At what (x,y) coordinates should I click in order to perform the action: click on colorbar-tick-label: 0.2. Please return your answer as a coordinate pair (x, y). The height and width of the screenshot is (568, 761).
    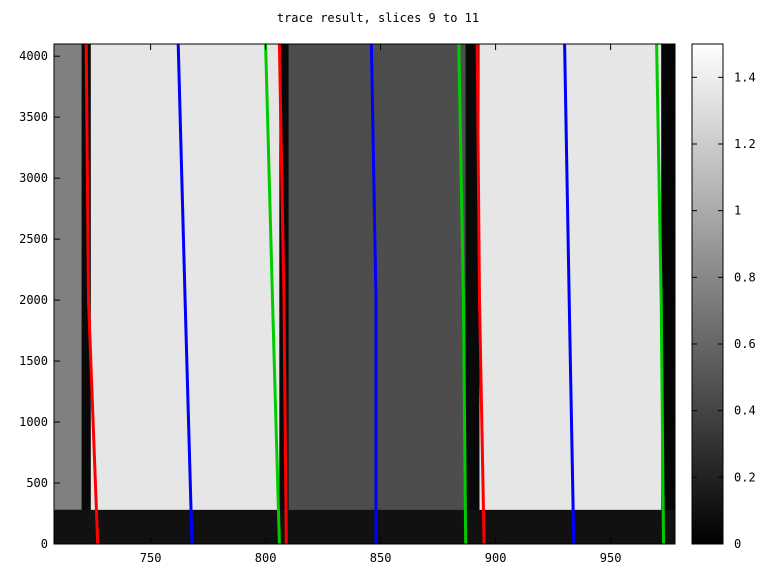
    Looking at the image, I should click on (745, 477).